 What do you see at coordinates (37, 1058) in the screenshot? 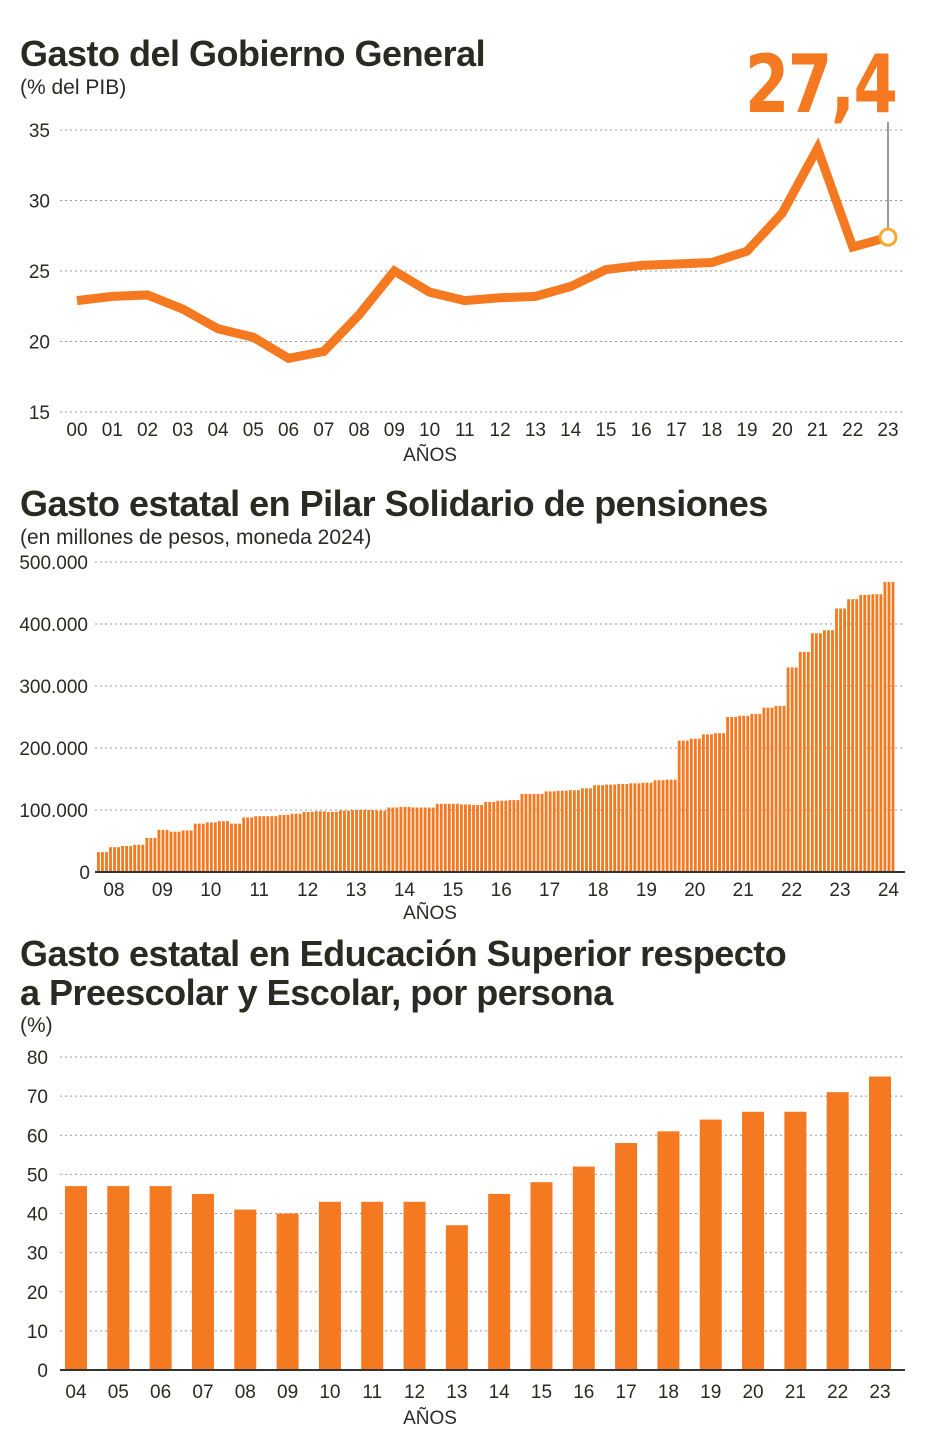
I see `y-tick-label: 80` at bounding box center [37, 1058].